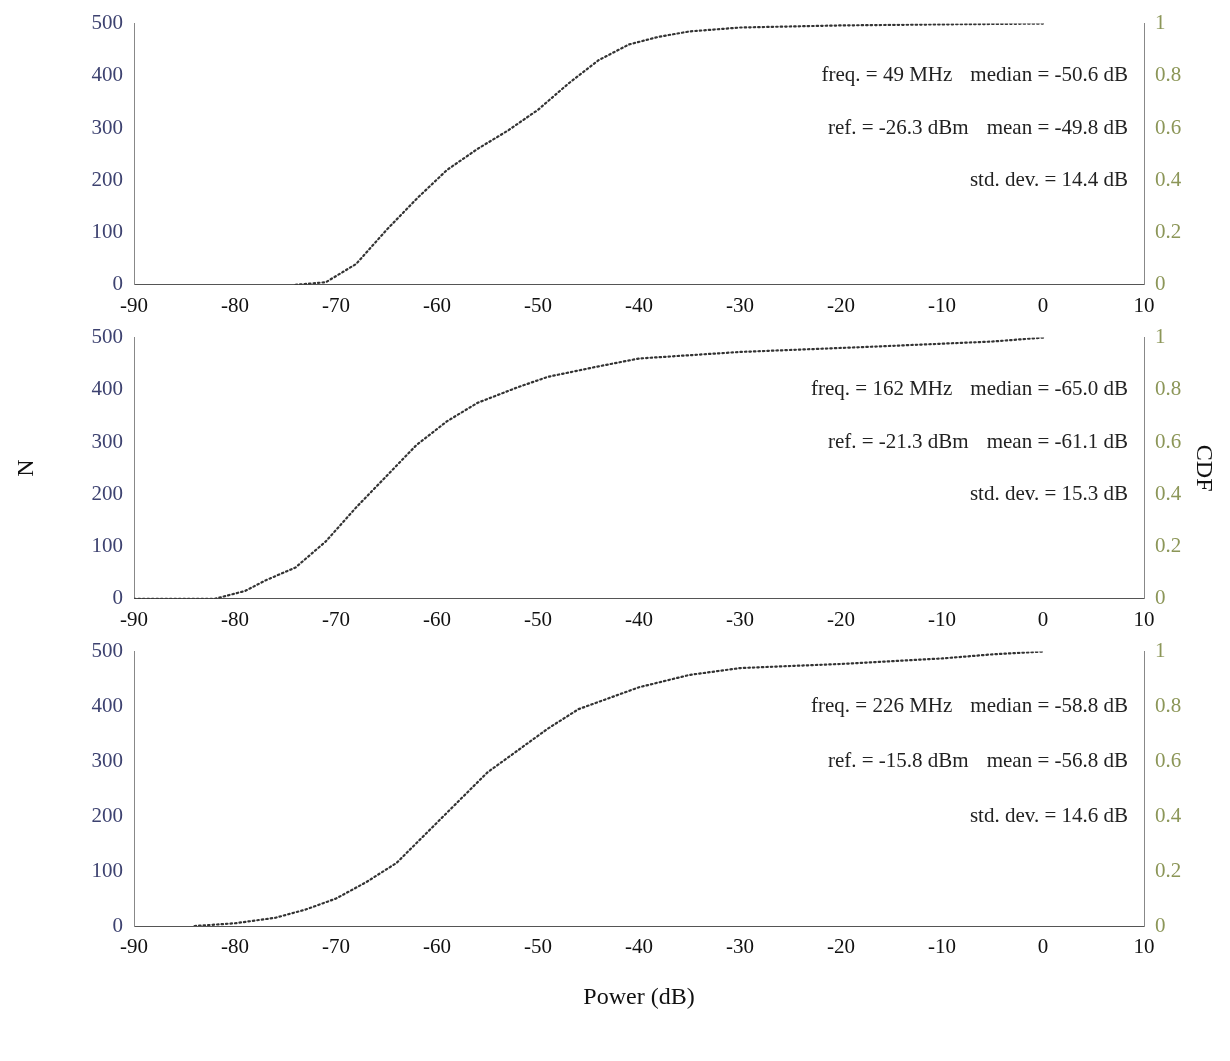 The width and height of the screenshot is (1230, 1061). Describe the element at coordinates (24, 468) in the screenshot. I see `y-axis-title: N` at that location.